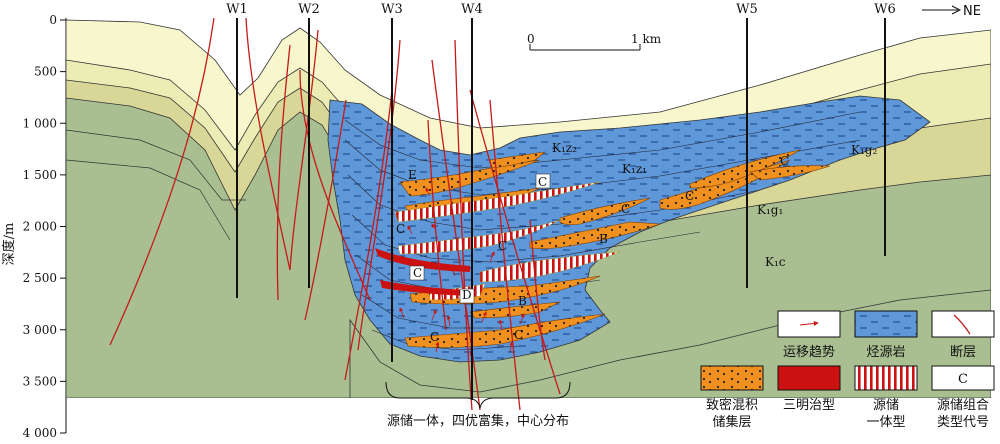 The image size is (1000, 444). Describe the element at coordinates (963, 422) in the screenshot. I see `legend-code-label-2: 类型代号` at that location.